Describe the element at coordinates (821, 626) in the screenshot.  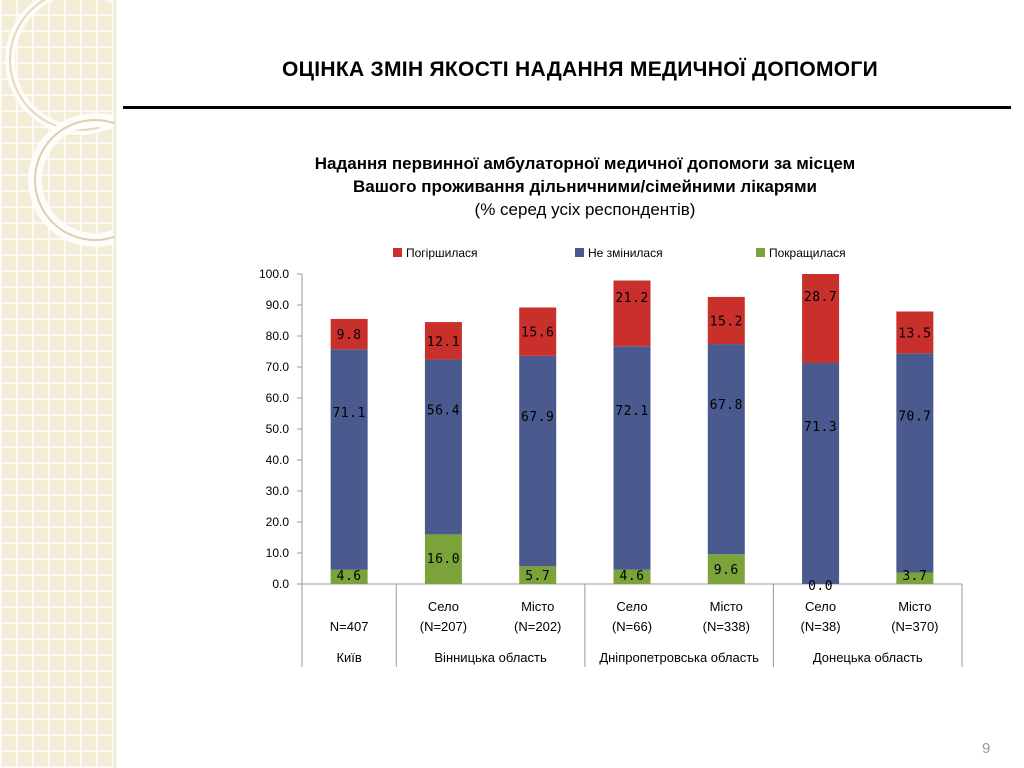
I see `category-n-label: (N=38)` at that location.